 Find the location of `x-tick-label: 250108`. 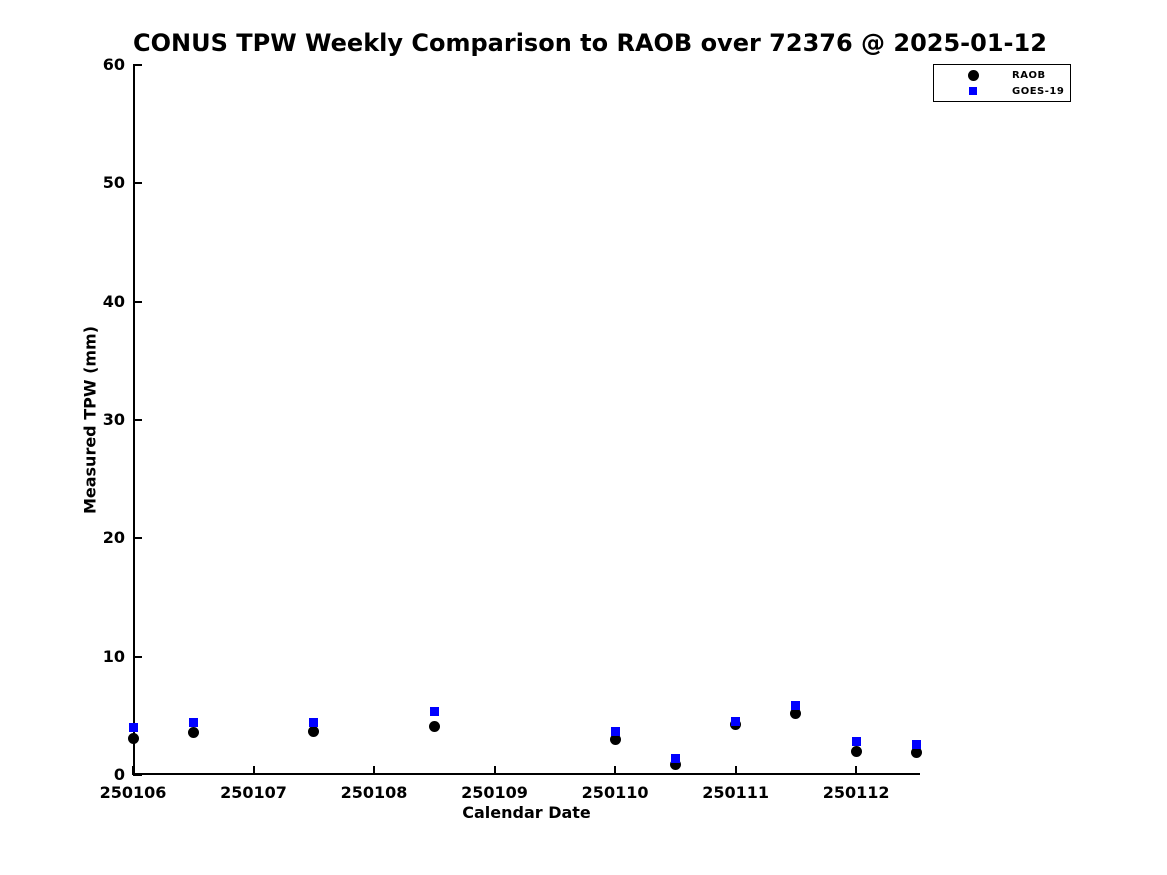

x-tick-label: 250108 is located at coordinates (374, 792).